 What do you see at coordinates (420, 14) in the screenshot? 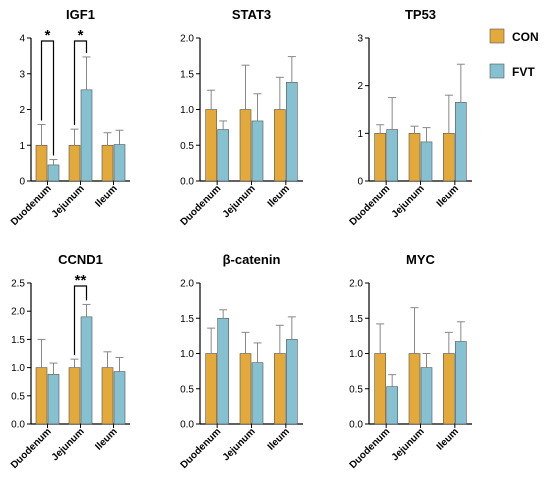
I see `chart-title: TP53` at bounding box center [420, 14].